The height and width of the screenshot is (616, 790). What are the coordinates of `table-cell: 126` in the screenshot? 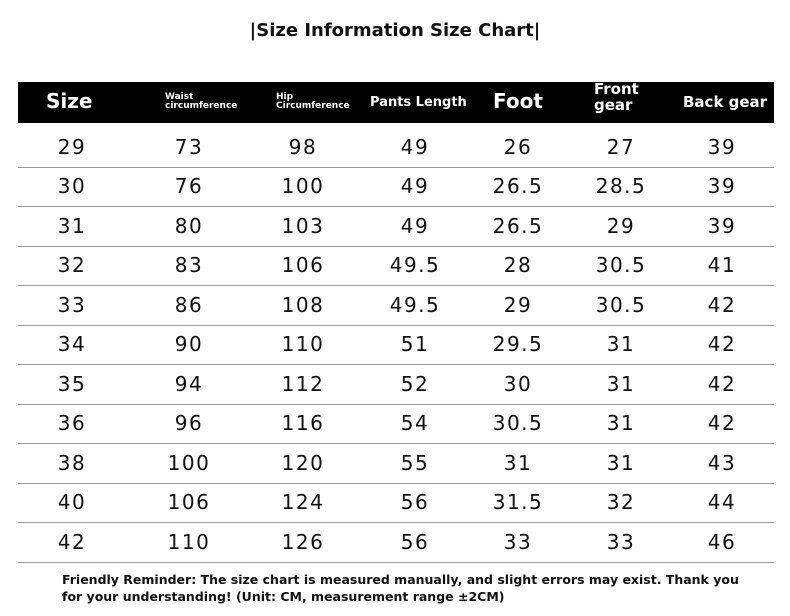 It's located at (303, 541).